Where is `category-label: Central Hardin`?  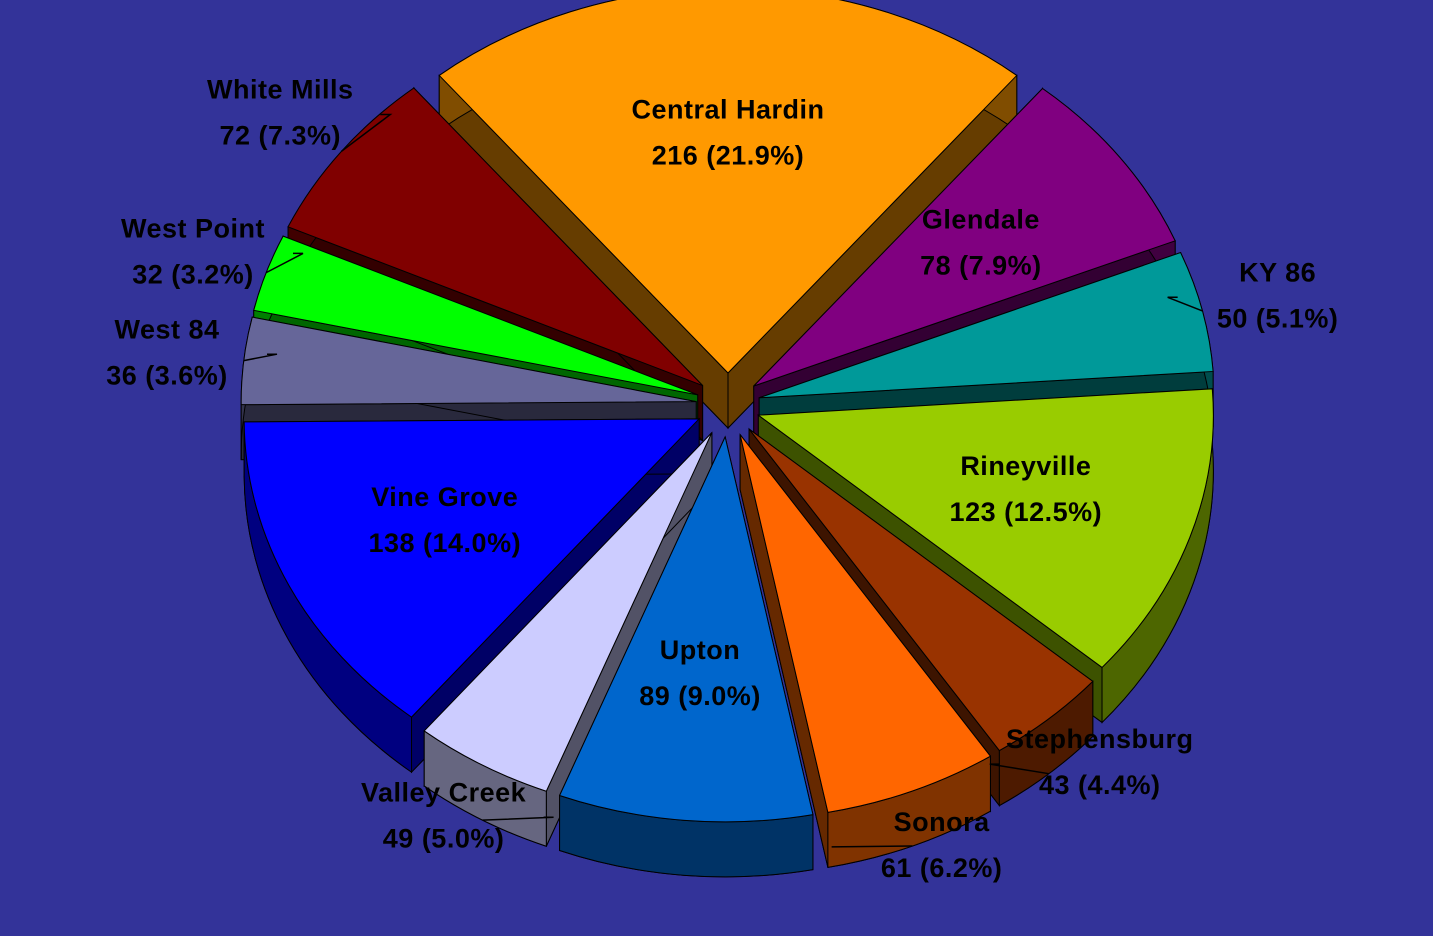
category-label: Central Hardin is located at coordinates (727, 109).